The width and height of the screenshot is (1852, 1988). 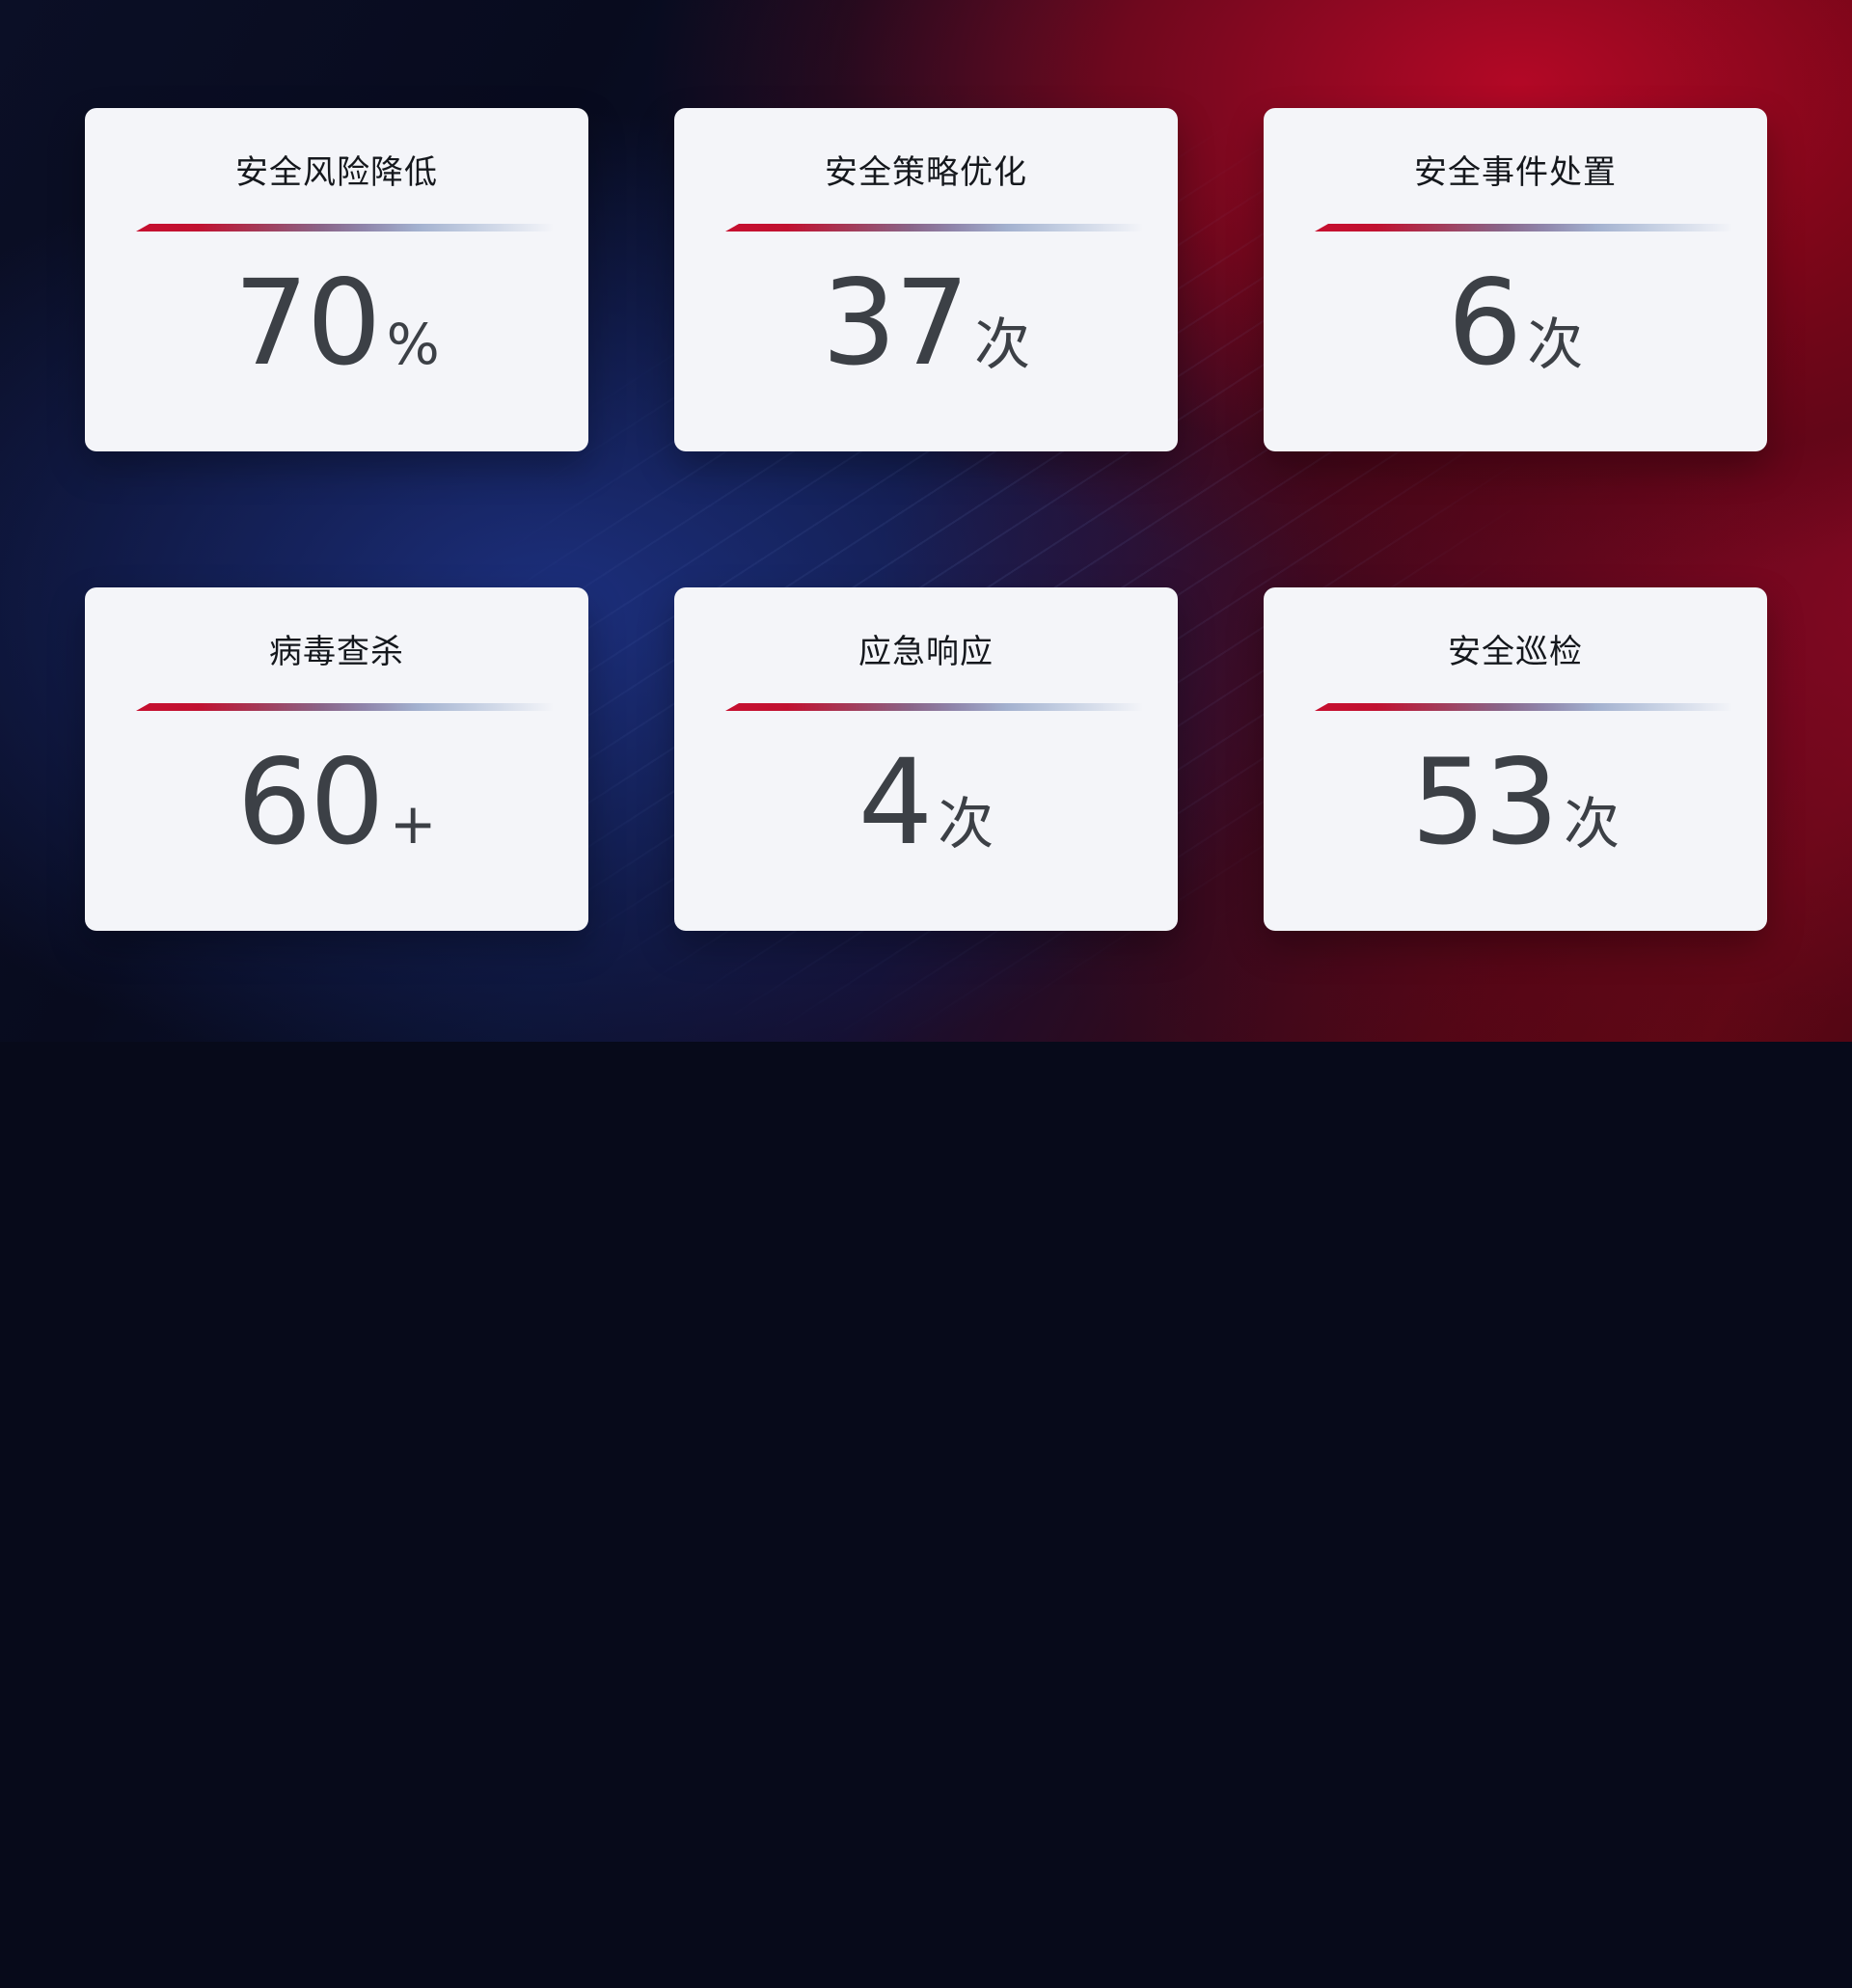 I want to click on stat-value: 6 次, so click(x=1516, y=323).